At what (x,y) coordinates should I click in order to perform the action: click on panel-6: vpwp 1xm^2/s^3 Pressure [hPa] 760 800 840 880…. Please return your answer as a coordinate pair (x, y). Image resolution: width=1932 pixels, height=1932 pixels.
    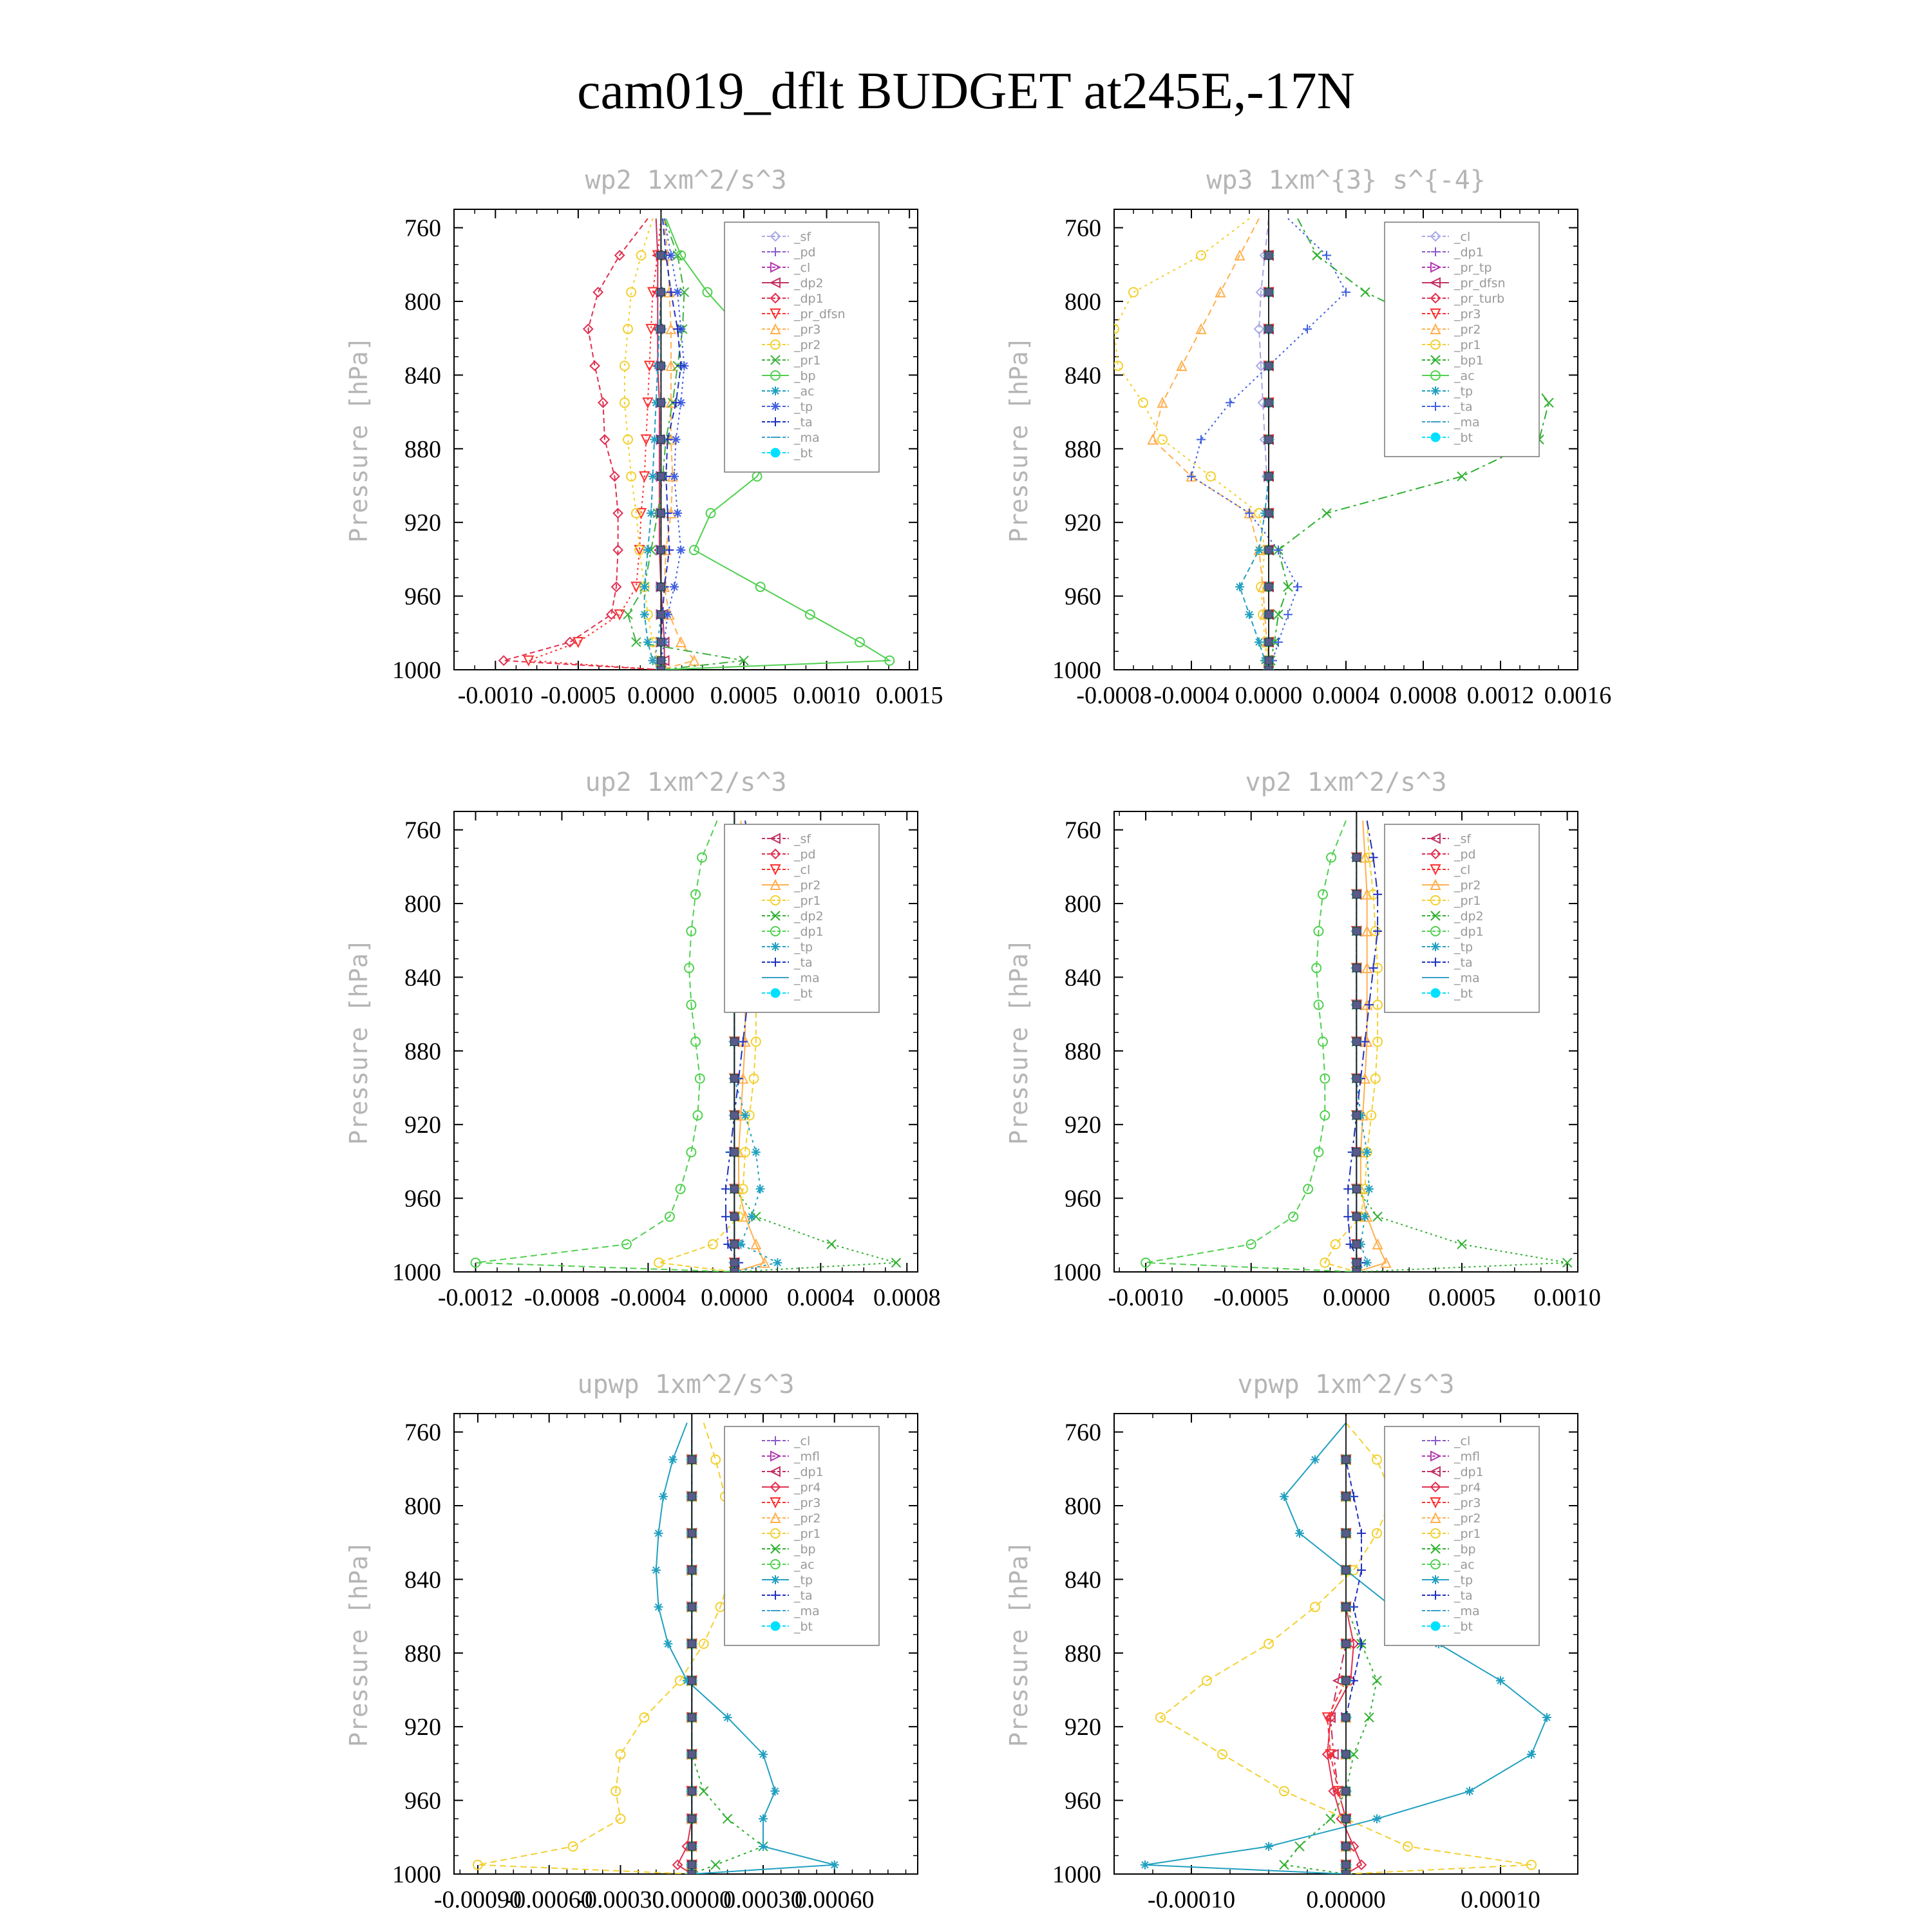
    Looking at the image, I should click on (1291, 1642).